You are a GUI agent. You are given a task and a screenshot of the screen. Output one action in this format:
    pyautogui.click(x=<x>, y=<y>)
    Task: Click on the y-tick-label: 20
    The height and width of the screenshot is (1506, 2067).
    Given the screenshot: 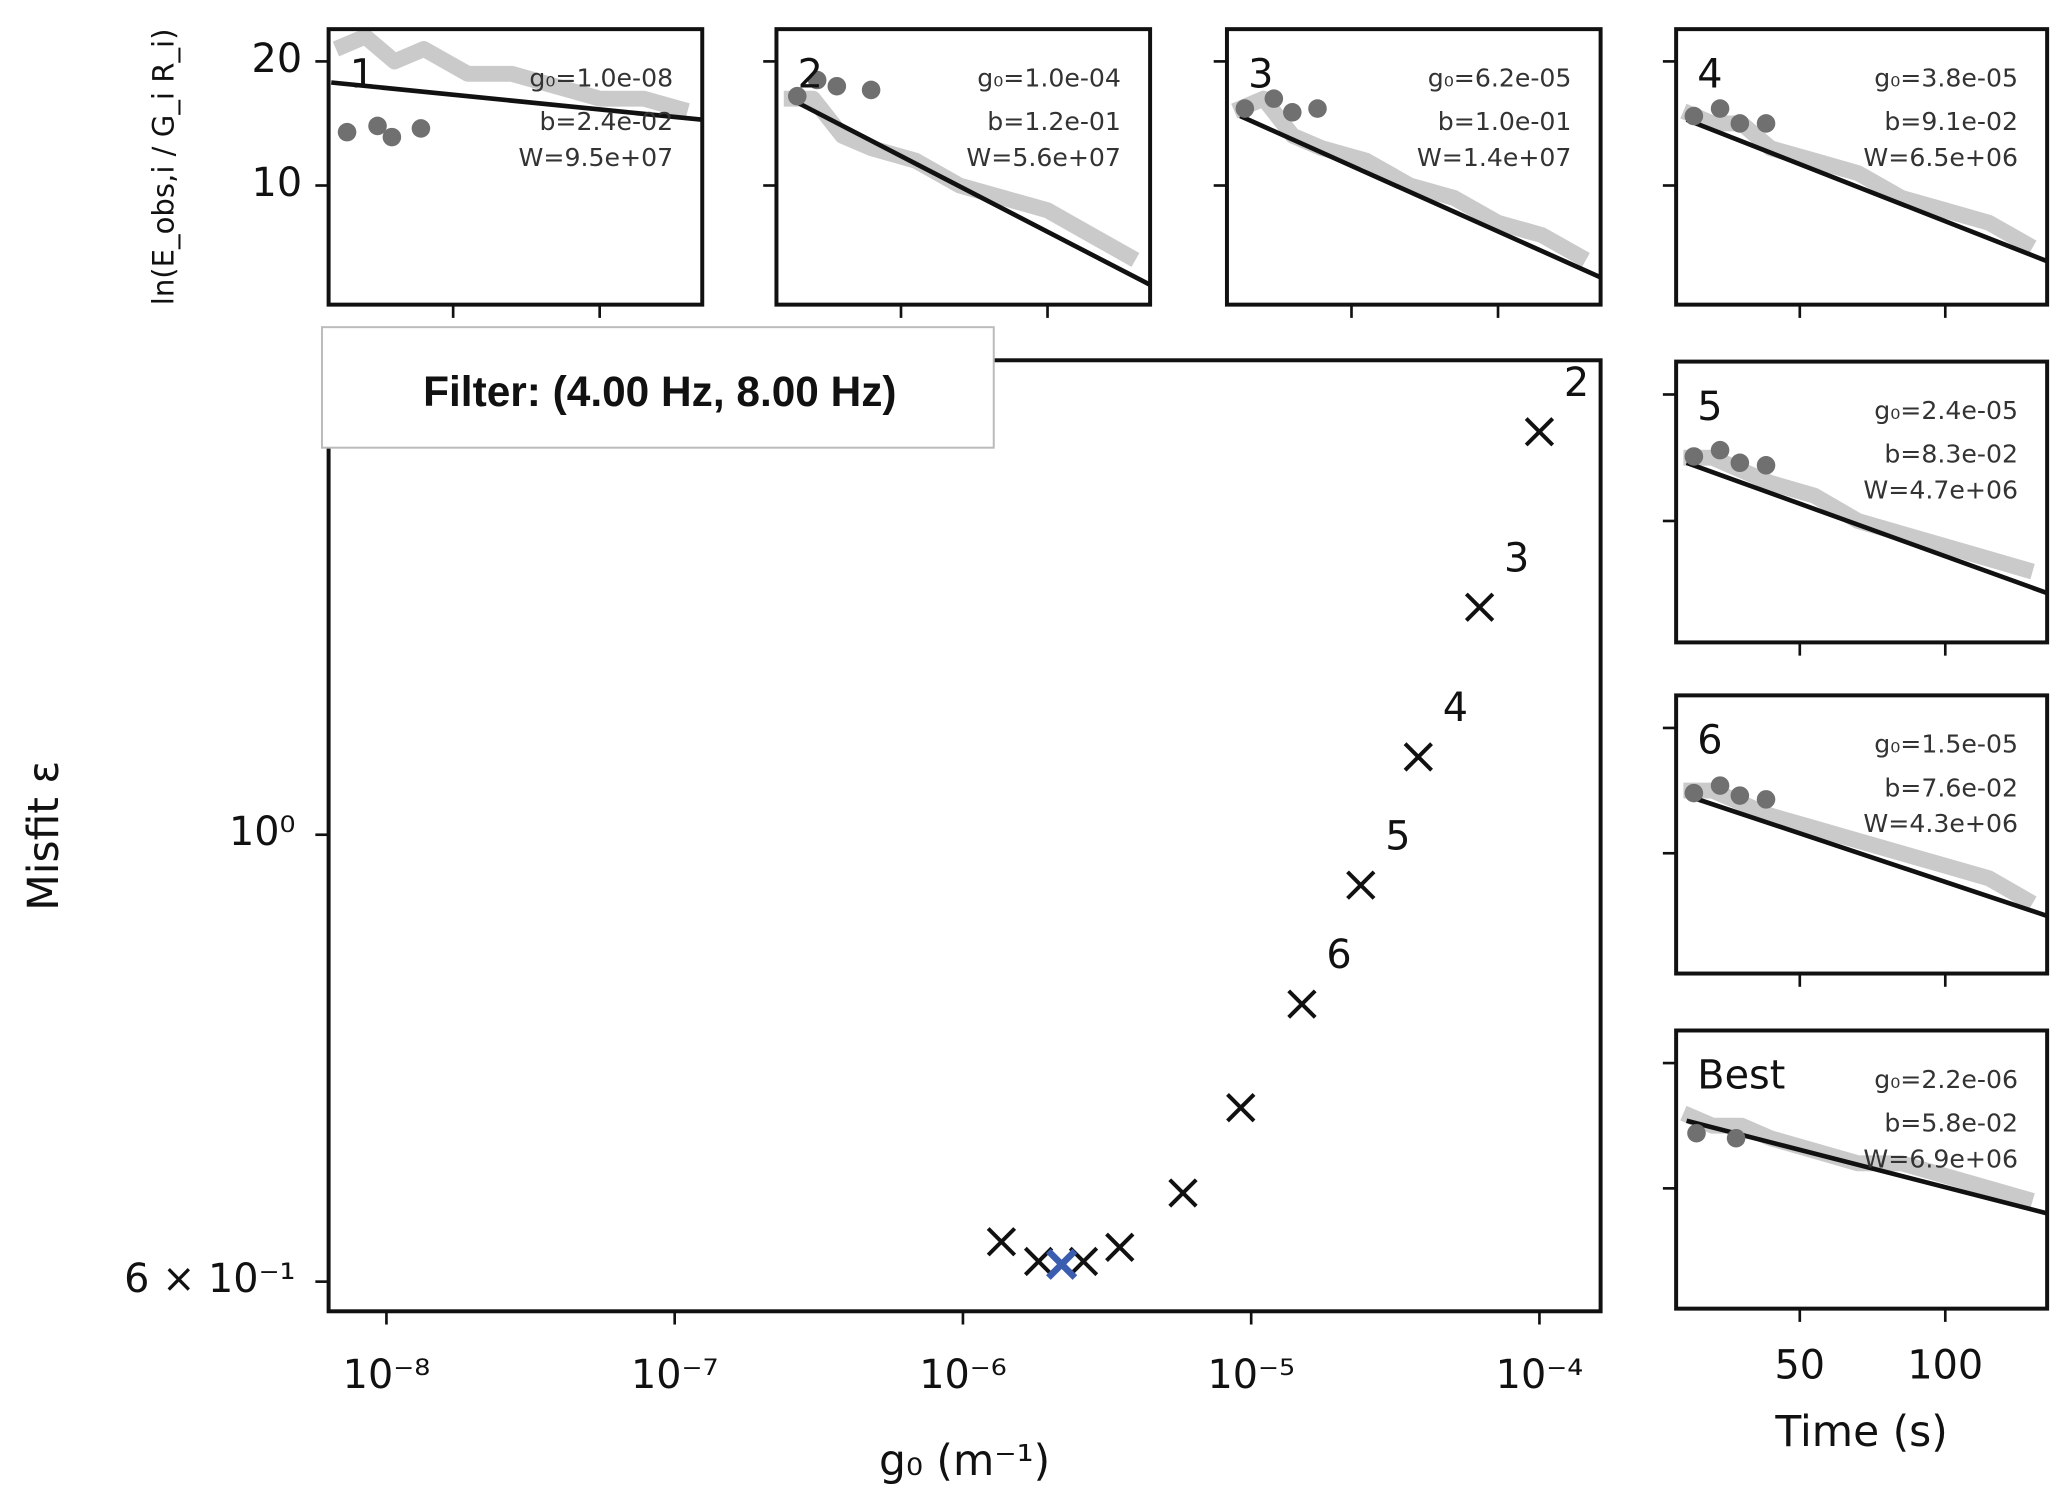 What is the action you would take?
    pyautogui.click(x=277, y=59)
    